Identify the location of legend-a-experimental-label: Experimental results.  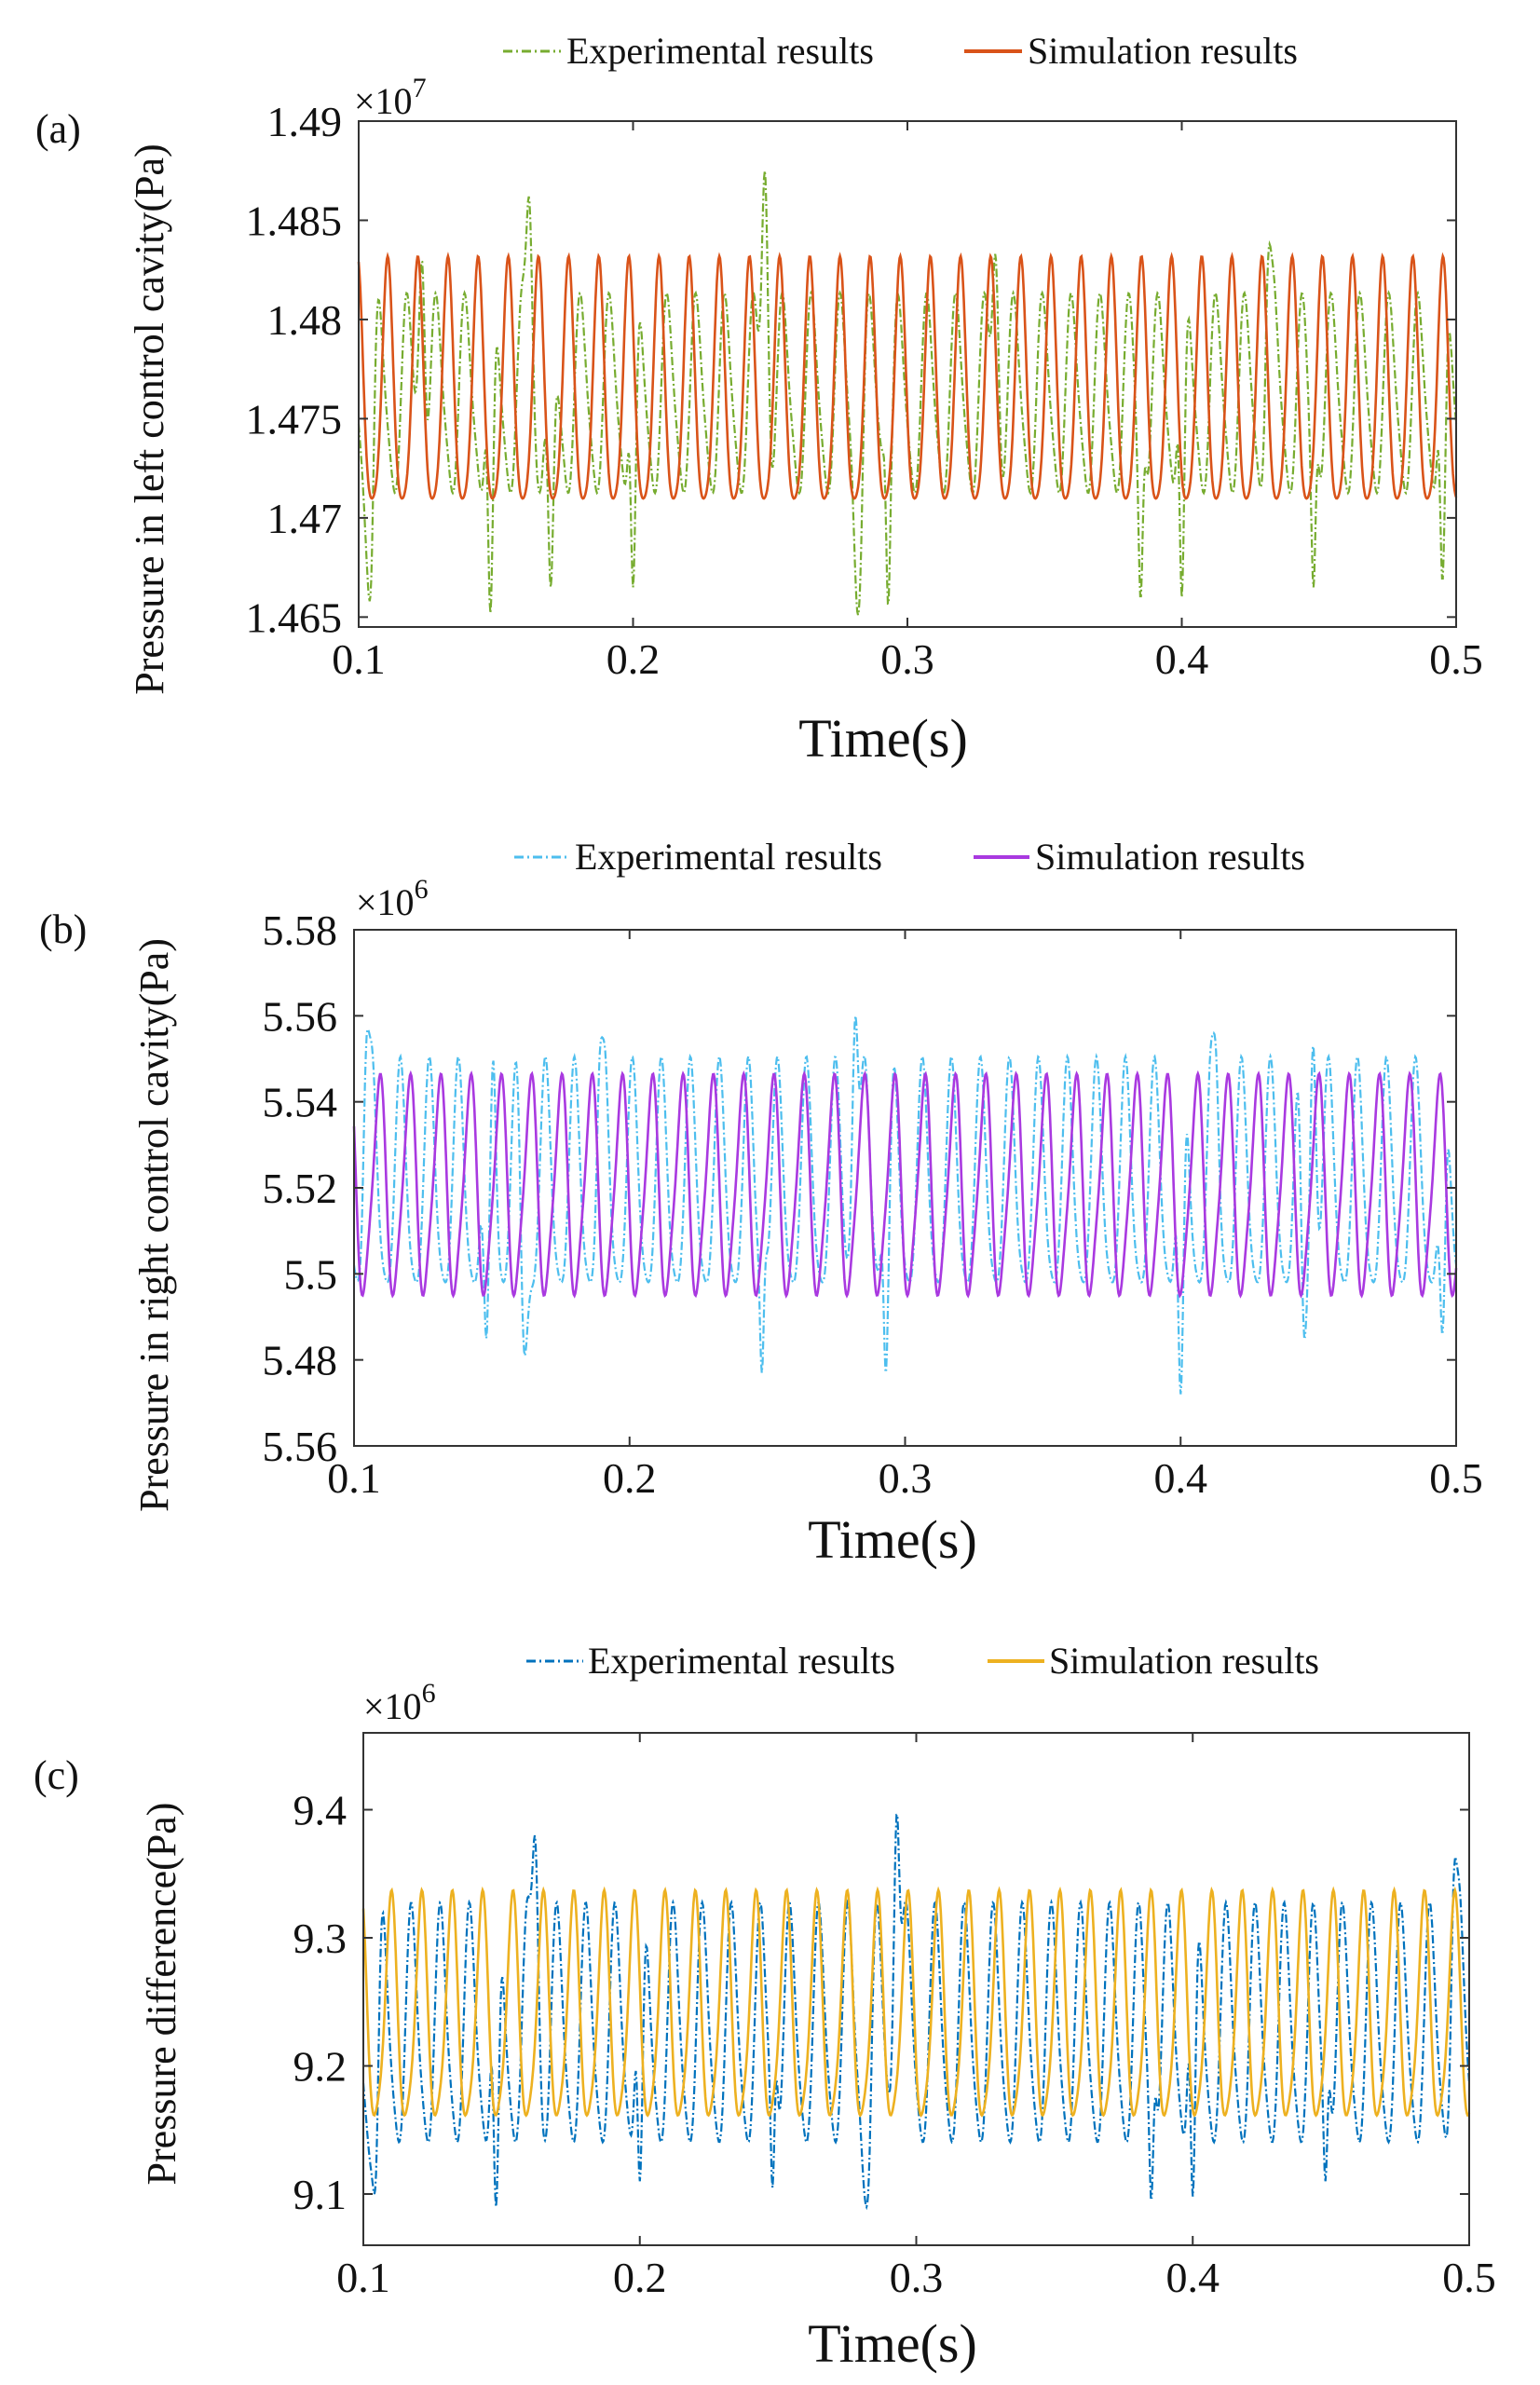
(720, 51).